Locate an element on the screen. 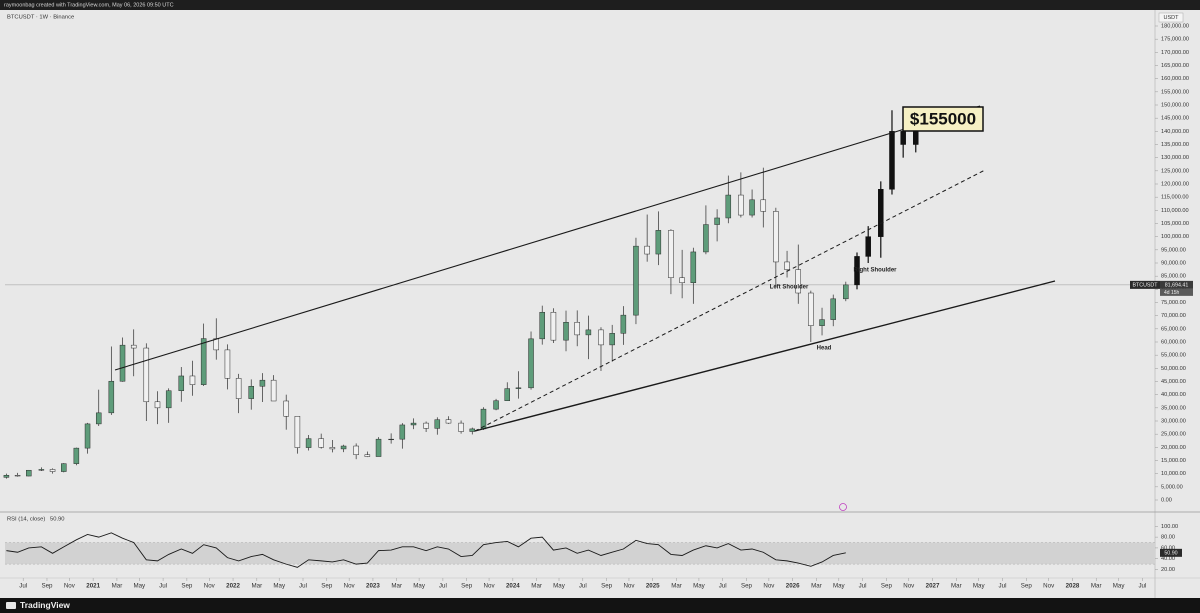 The width and height of the screenshot is (1200, 613). y-tick-label: 50,000.00 is located at coordinates (1173, 369).